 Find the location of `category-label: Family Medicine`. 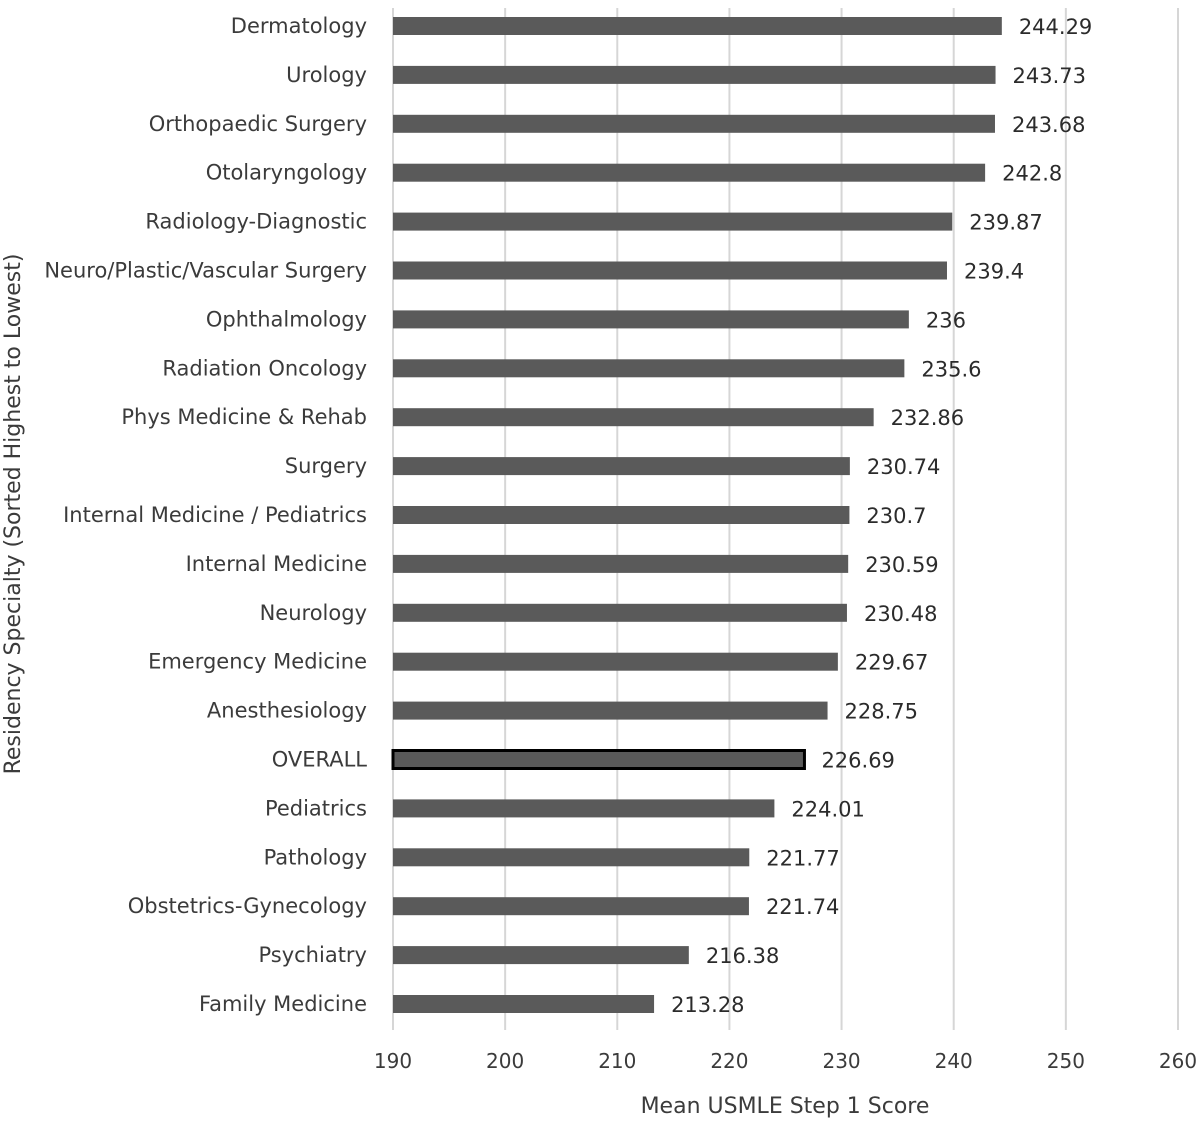

category-label: Family Medicine is located at coordinates (283, 1004).